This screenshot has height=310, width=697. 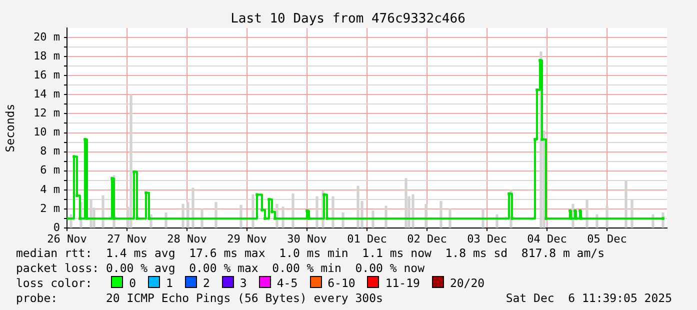 What do you see at coordinates (67, 239) in the screenshot?
I see `x-tick-label: 26 Nov` at bounding box center [67, 239].